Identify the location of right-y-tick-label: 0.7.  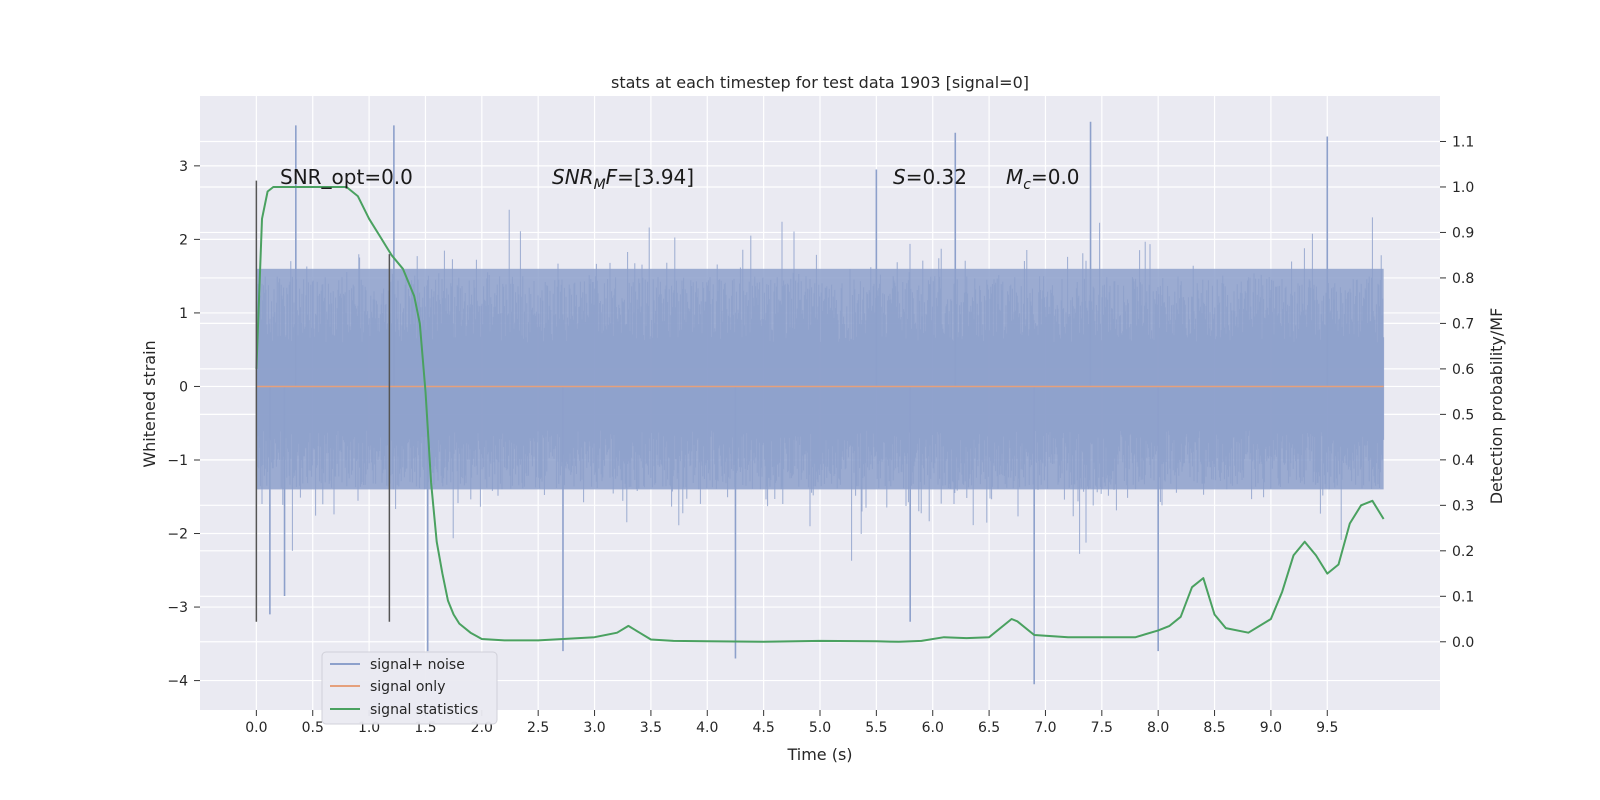
(1463, 324).